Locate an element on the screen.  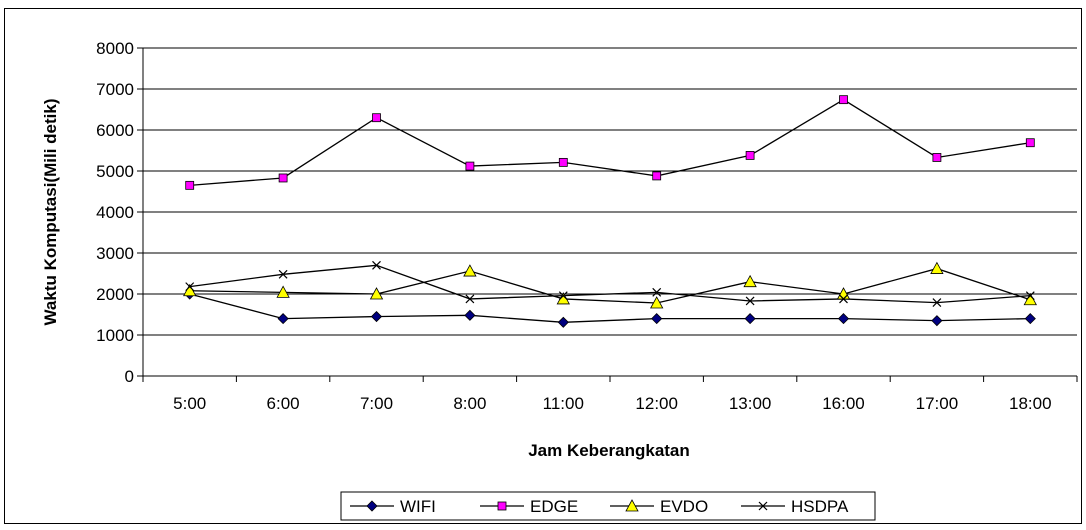
x-tick-label-18:00: 18:00 is located at coordinates (1030, 403).